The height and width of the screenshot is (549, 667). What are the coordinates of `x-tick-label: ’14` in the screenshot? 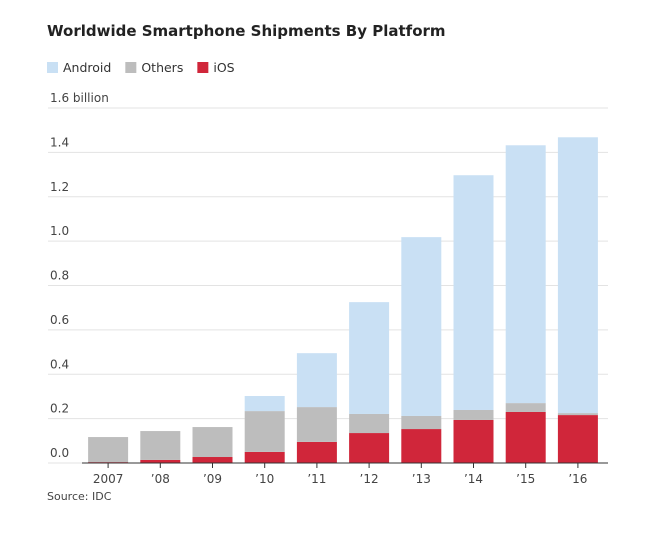 It's located at (473, 479).